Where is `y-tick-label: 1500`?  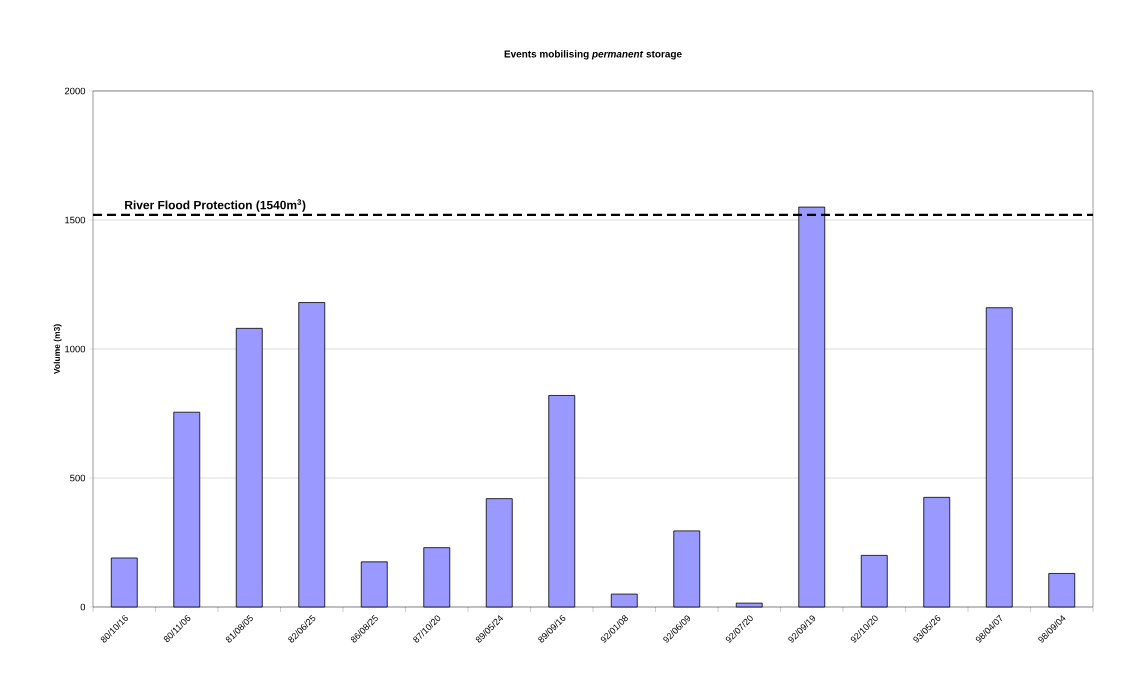
y-tick-label: 1500 is located at coordinates (75, 220).